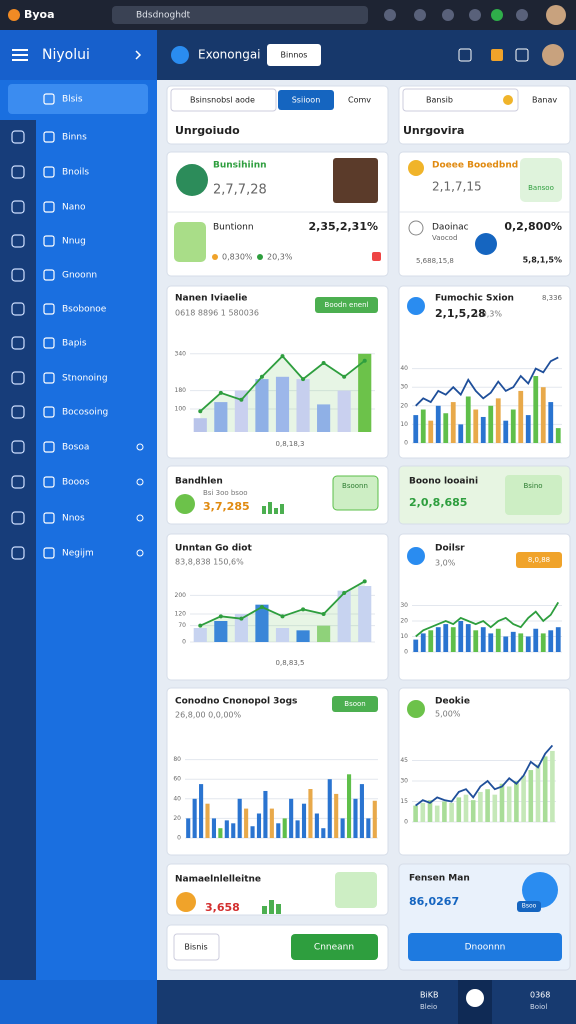 This screenshot has height=1024, width=576. What do you see at coordinates (75, 173) in the screenshot?
I see `nav-item: Bnoils` at bounding box center [75, 173].